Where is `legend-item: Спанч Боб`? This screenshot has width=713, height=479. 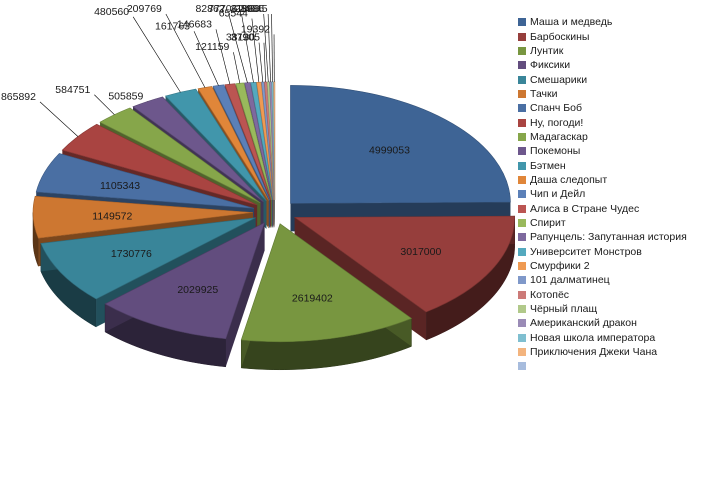 legend-item: Спанч Боб is located at coordinates (615, 108).